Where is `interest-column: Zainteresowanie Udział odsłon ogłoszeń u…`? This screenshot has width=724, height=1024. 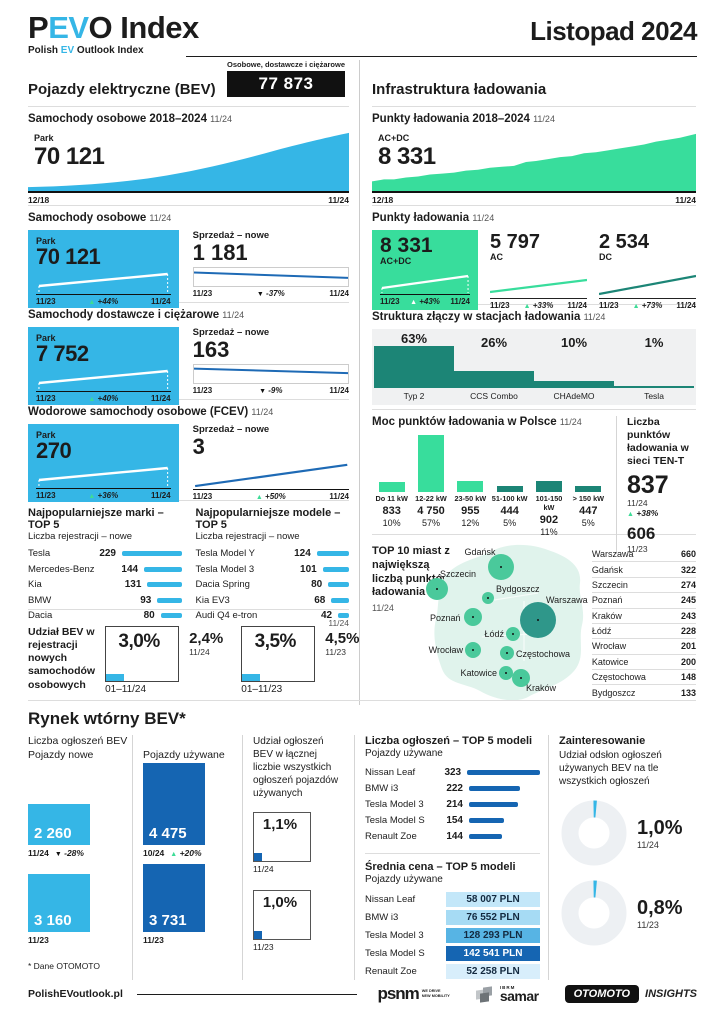
interest-column: Zainteresowanie Udział odsłon ogłoszeń u… is located at coordinates (622, 857).